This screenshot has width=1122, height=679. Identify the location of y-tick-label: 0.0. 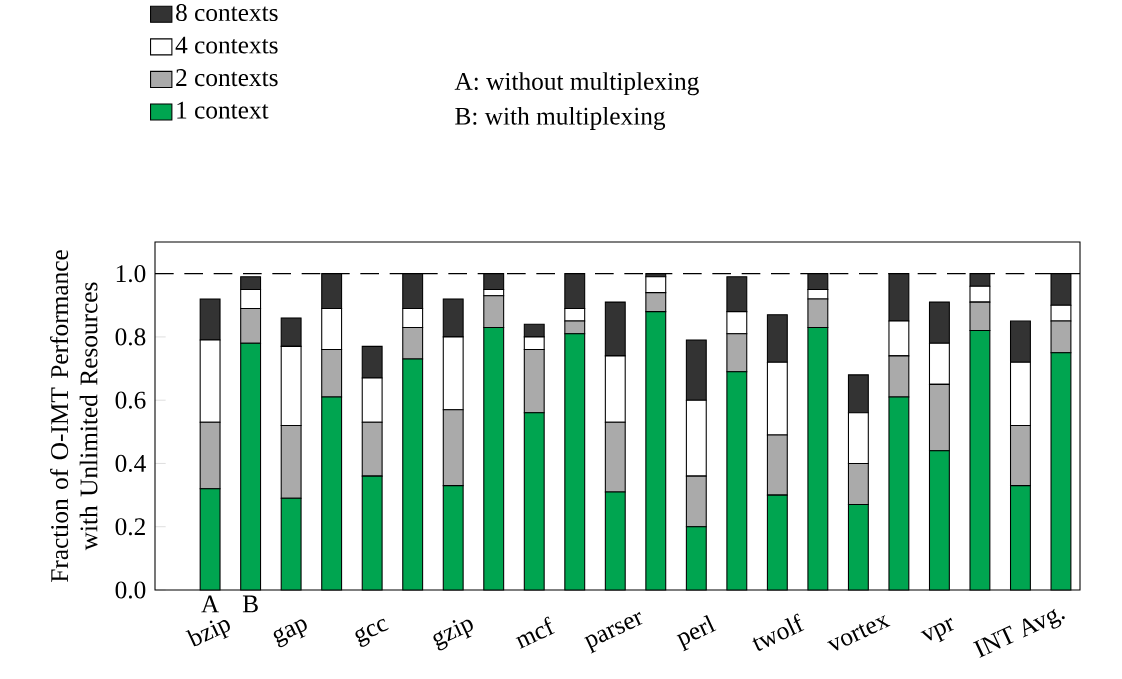
(130, 590).